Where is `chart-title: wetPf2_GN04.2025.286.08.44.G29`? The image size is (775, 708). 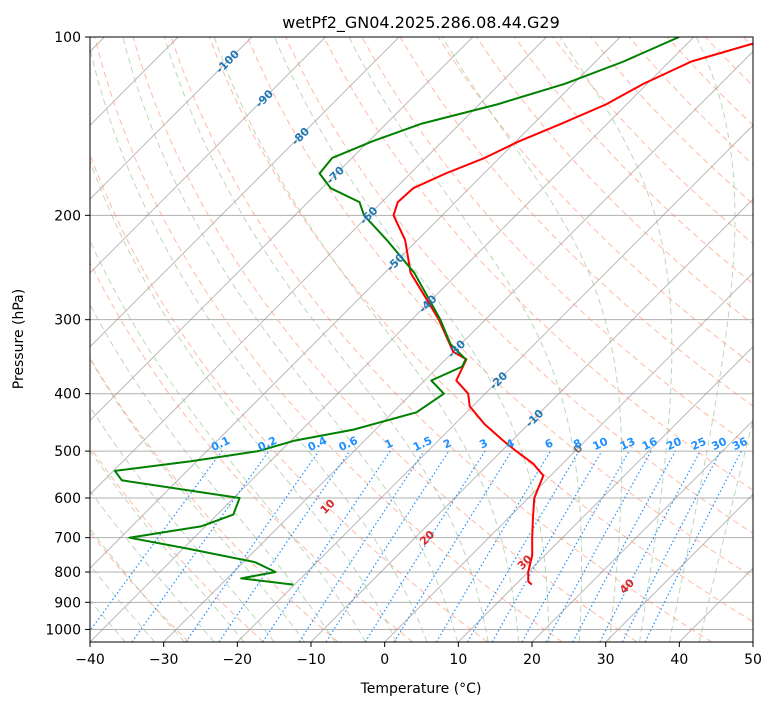 chart-title: wetPf2_GN04.2025.286.08.44.G29 is located at coordinates (421, 23).